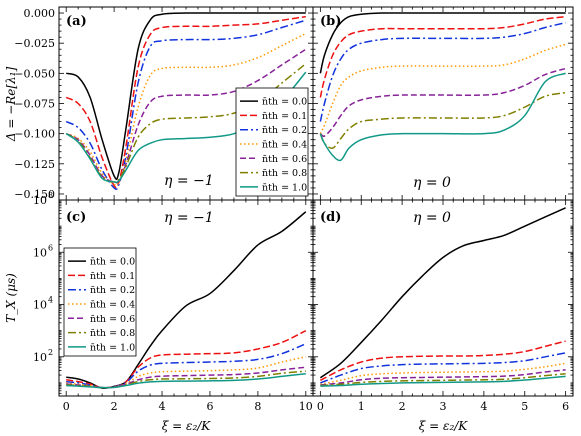  I want to click on y-tick-label: −0.100, so click(34, 134).